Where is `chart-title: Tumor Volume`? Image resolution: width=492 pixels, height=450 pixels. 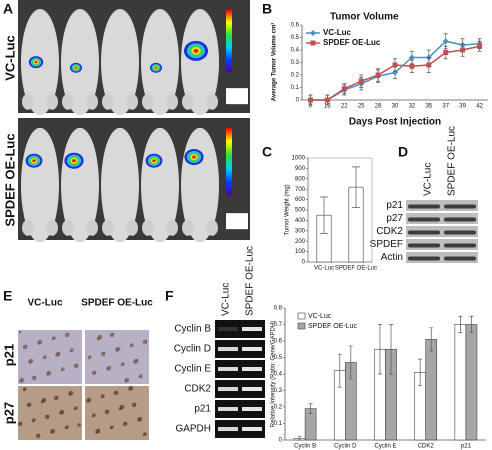 chart-title: Tumor Volume is located at coordinates (364, 17).